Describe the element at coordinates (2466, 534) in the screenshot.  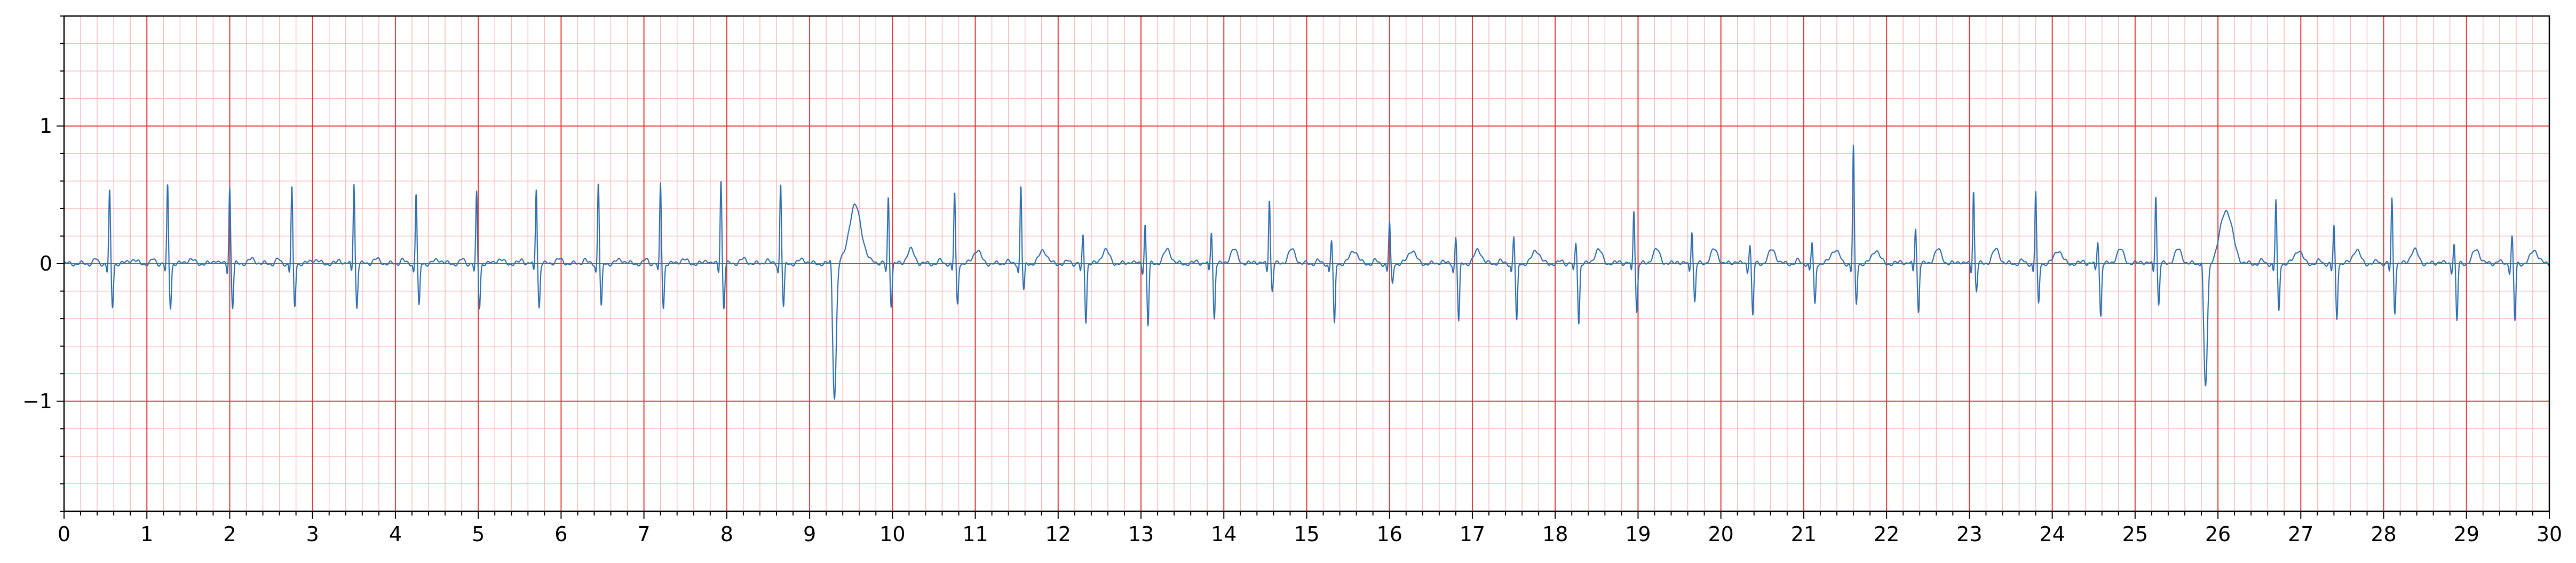
I see `x-tick-label: 29` at that location.